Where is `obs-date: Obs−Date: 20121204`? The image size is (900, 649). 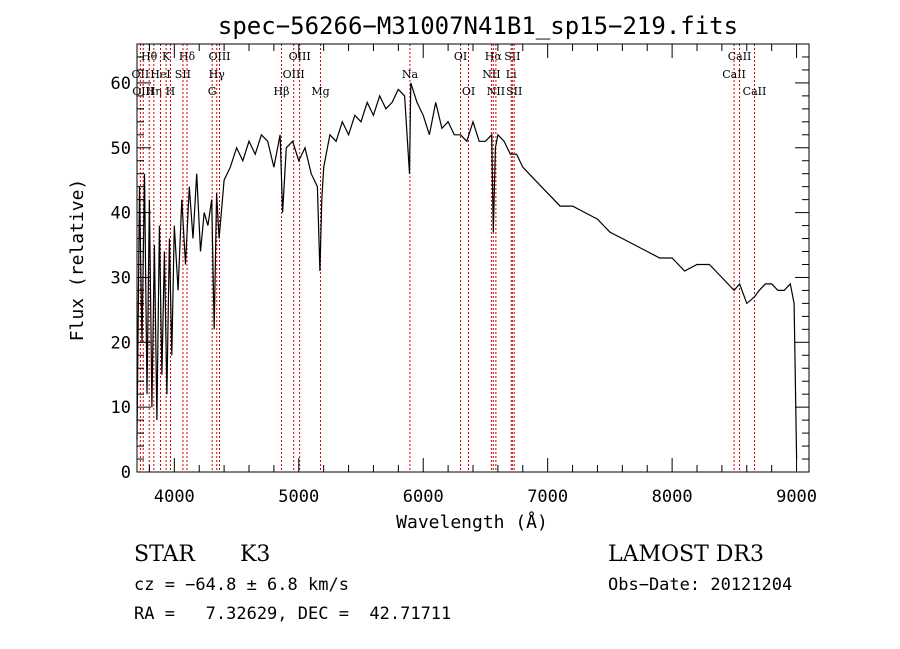 obs-date: Obs−Date: 20121204 is located at coordinates (700, 585).